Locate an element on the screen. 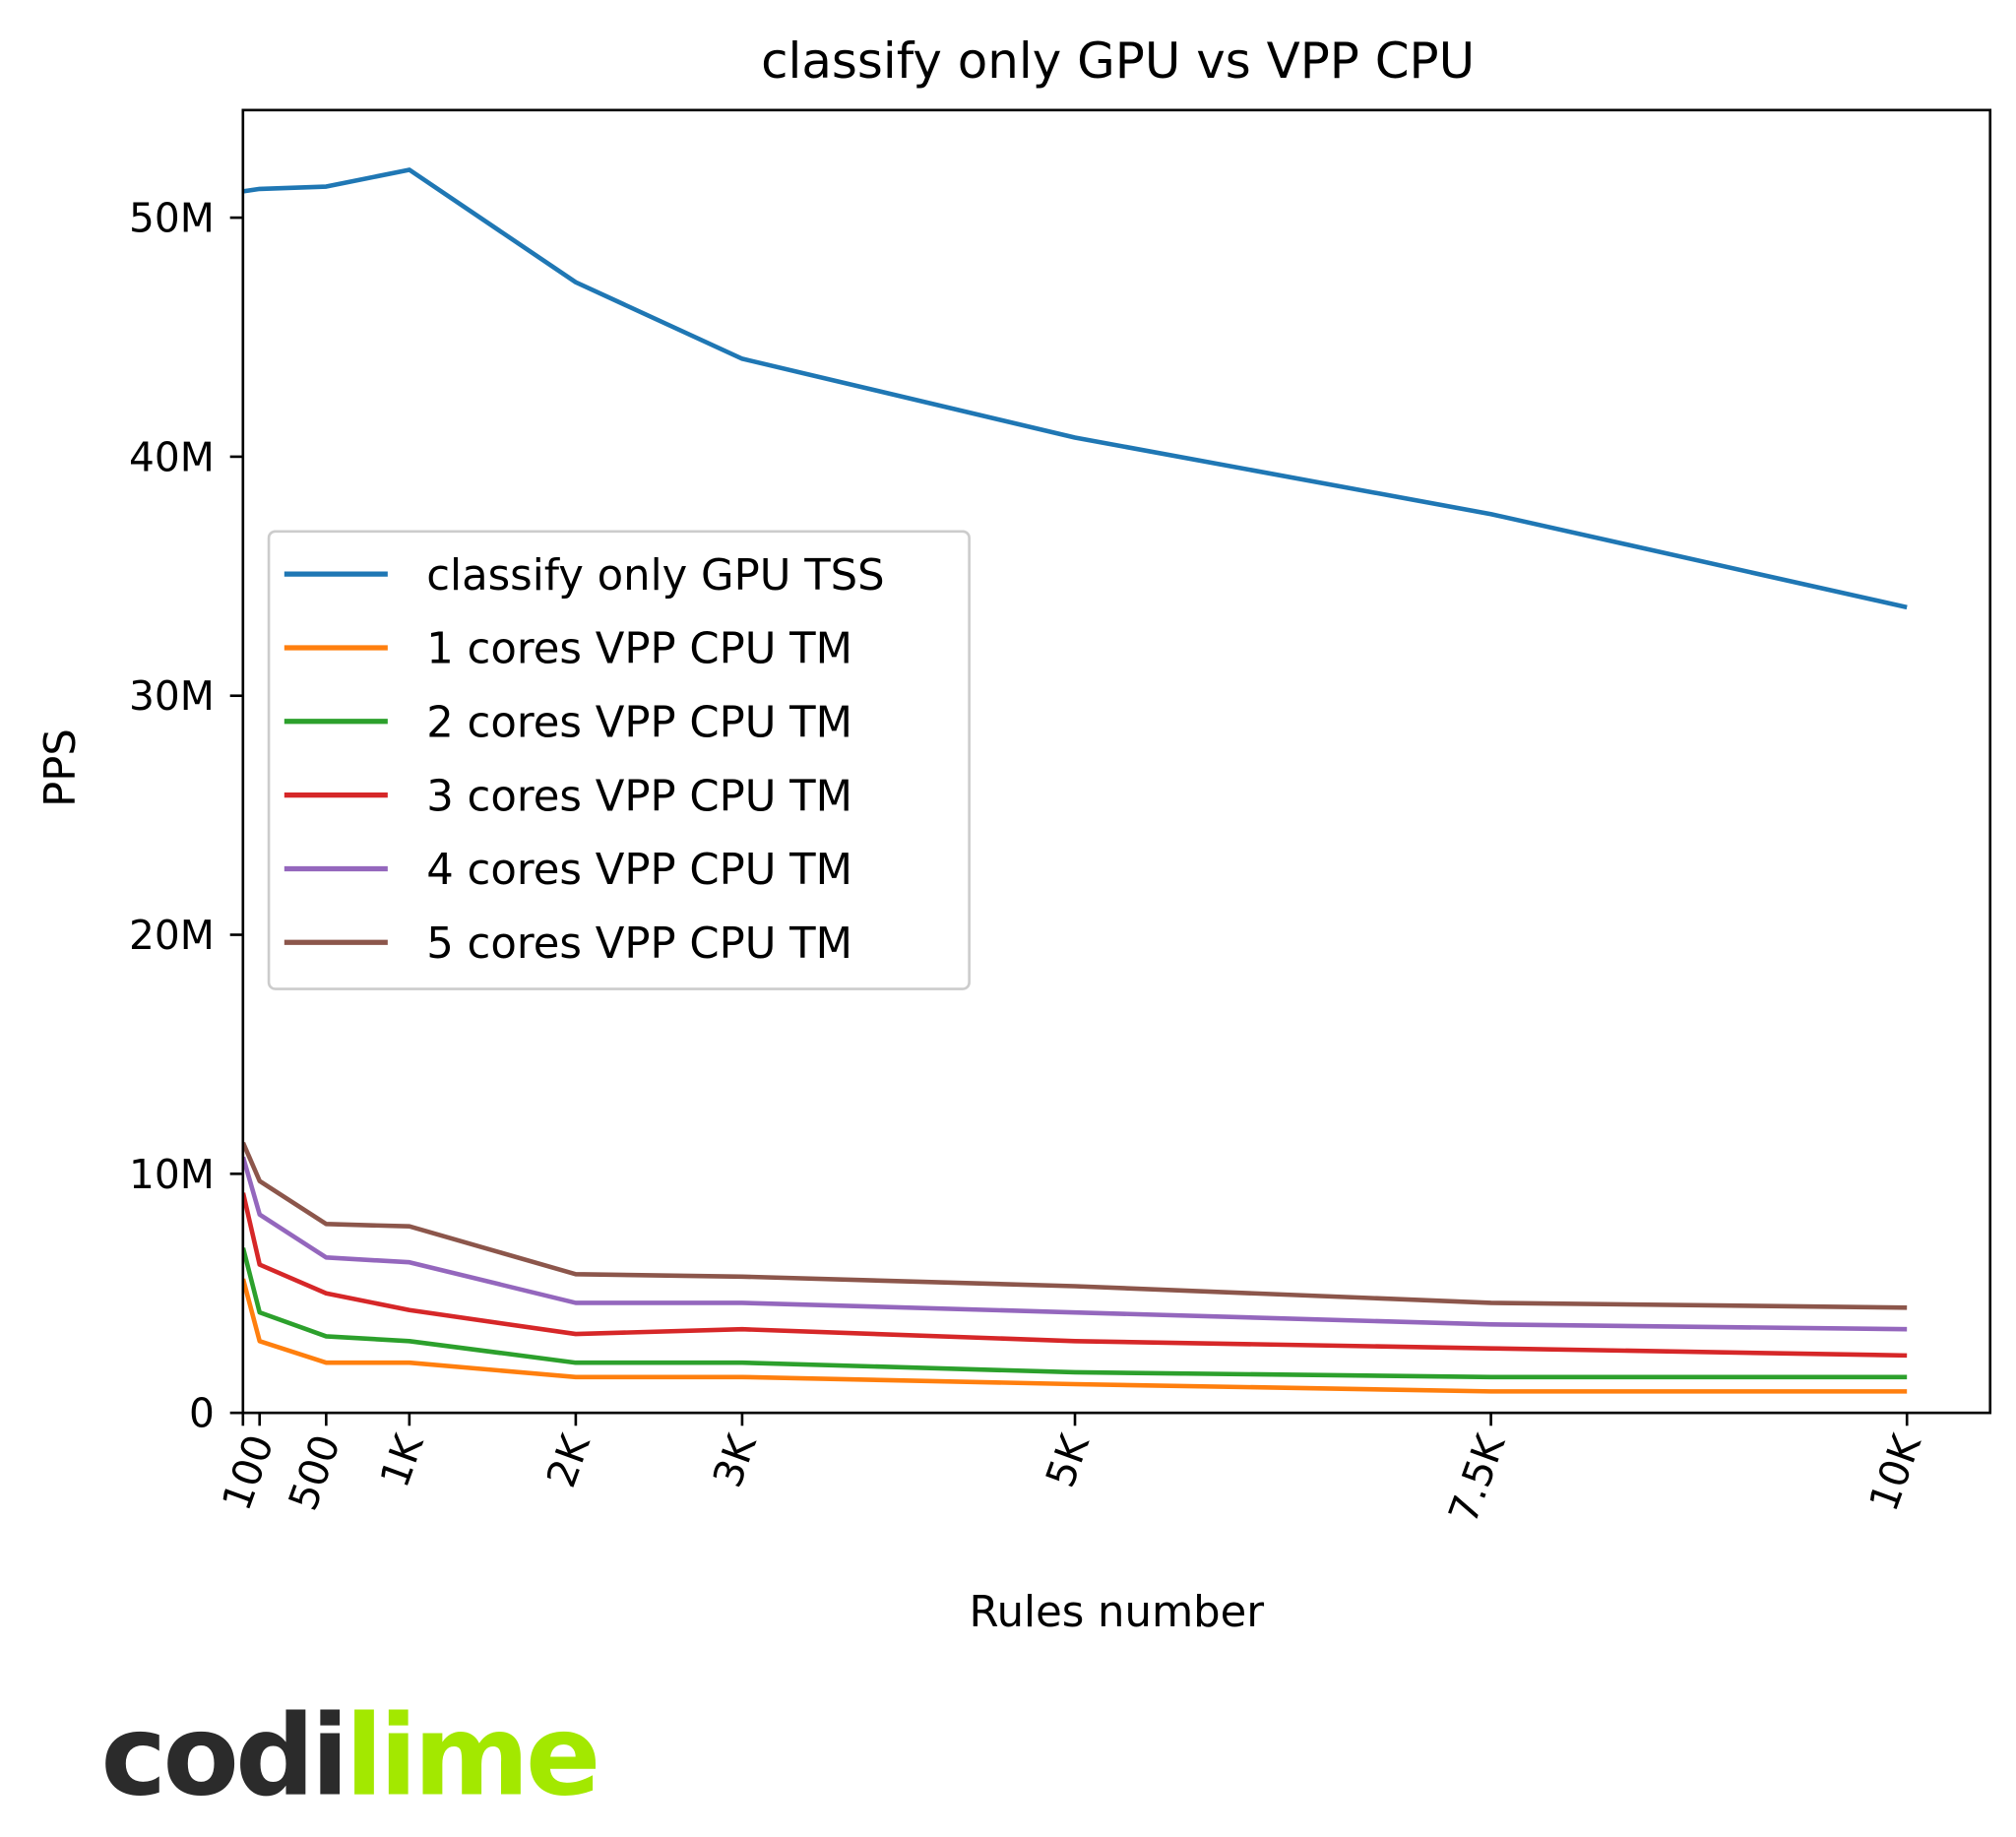 The width and height of the screenshot is (2016, 1837). y-tick-label: 50M is located at coordinates (172, 218).